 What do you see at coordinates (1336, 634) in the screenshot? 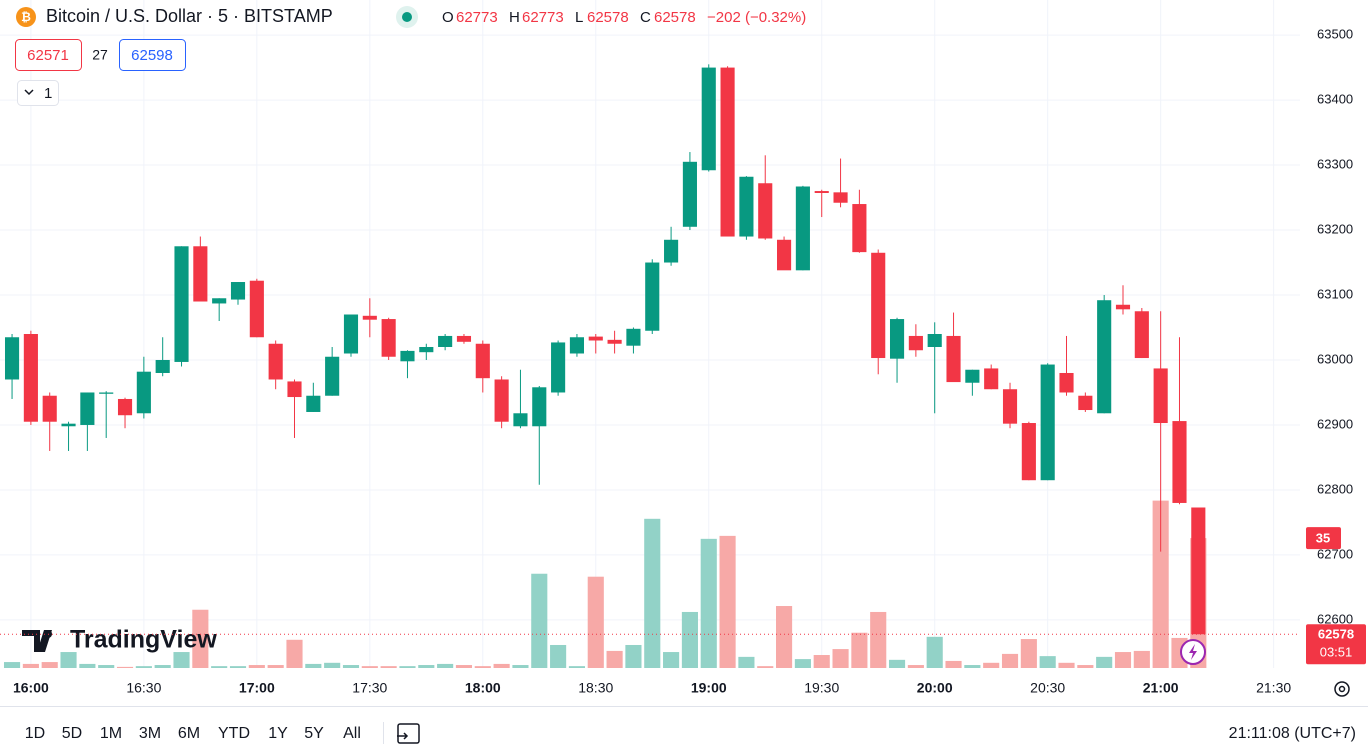
I see `last-price-label: 62578` at bounding box center [1336, 634].